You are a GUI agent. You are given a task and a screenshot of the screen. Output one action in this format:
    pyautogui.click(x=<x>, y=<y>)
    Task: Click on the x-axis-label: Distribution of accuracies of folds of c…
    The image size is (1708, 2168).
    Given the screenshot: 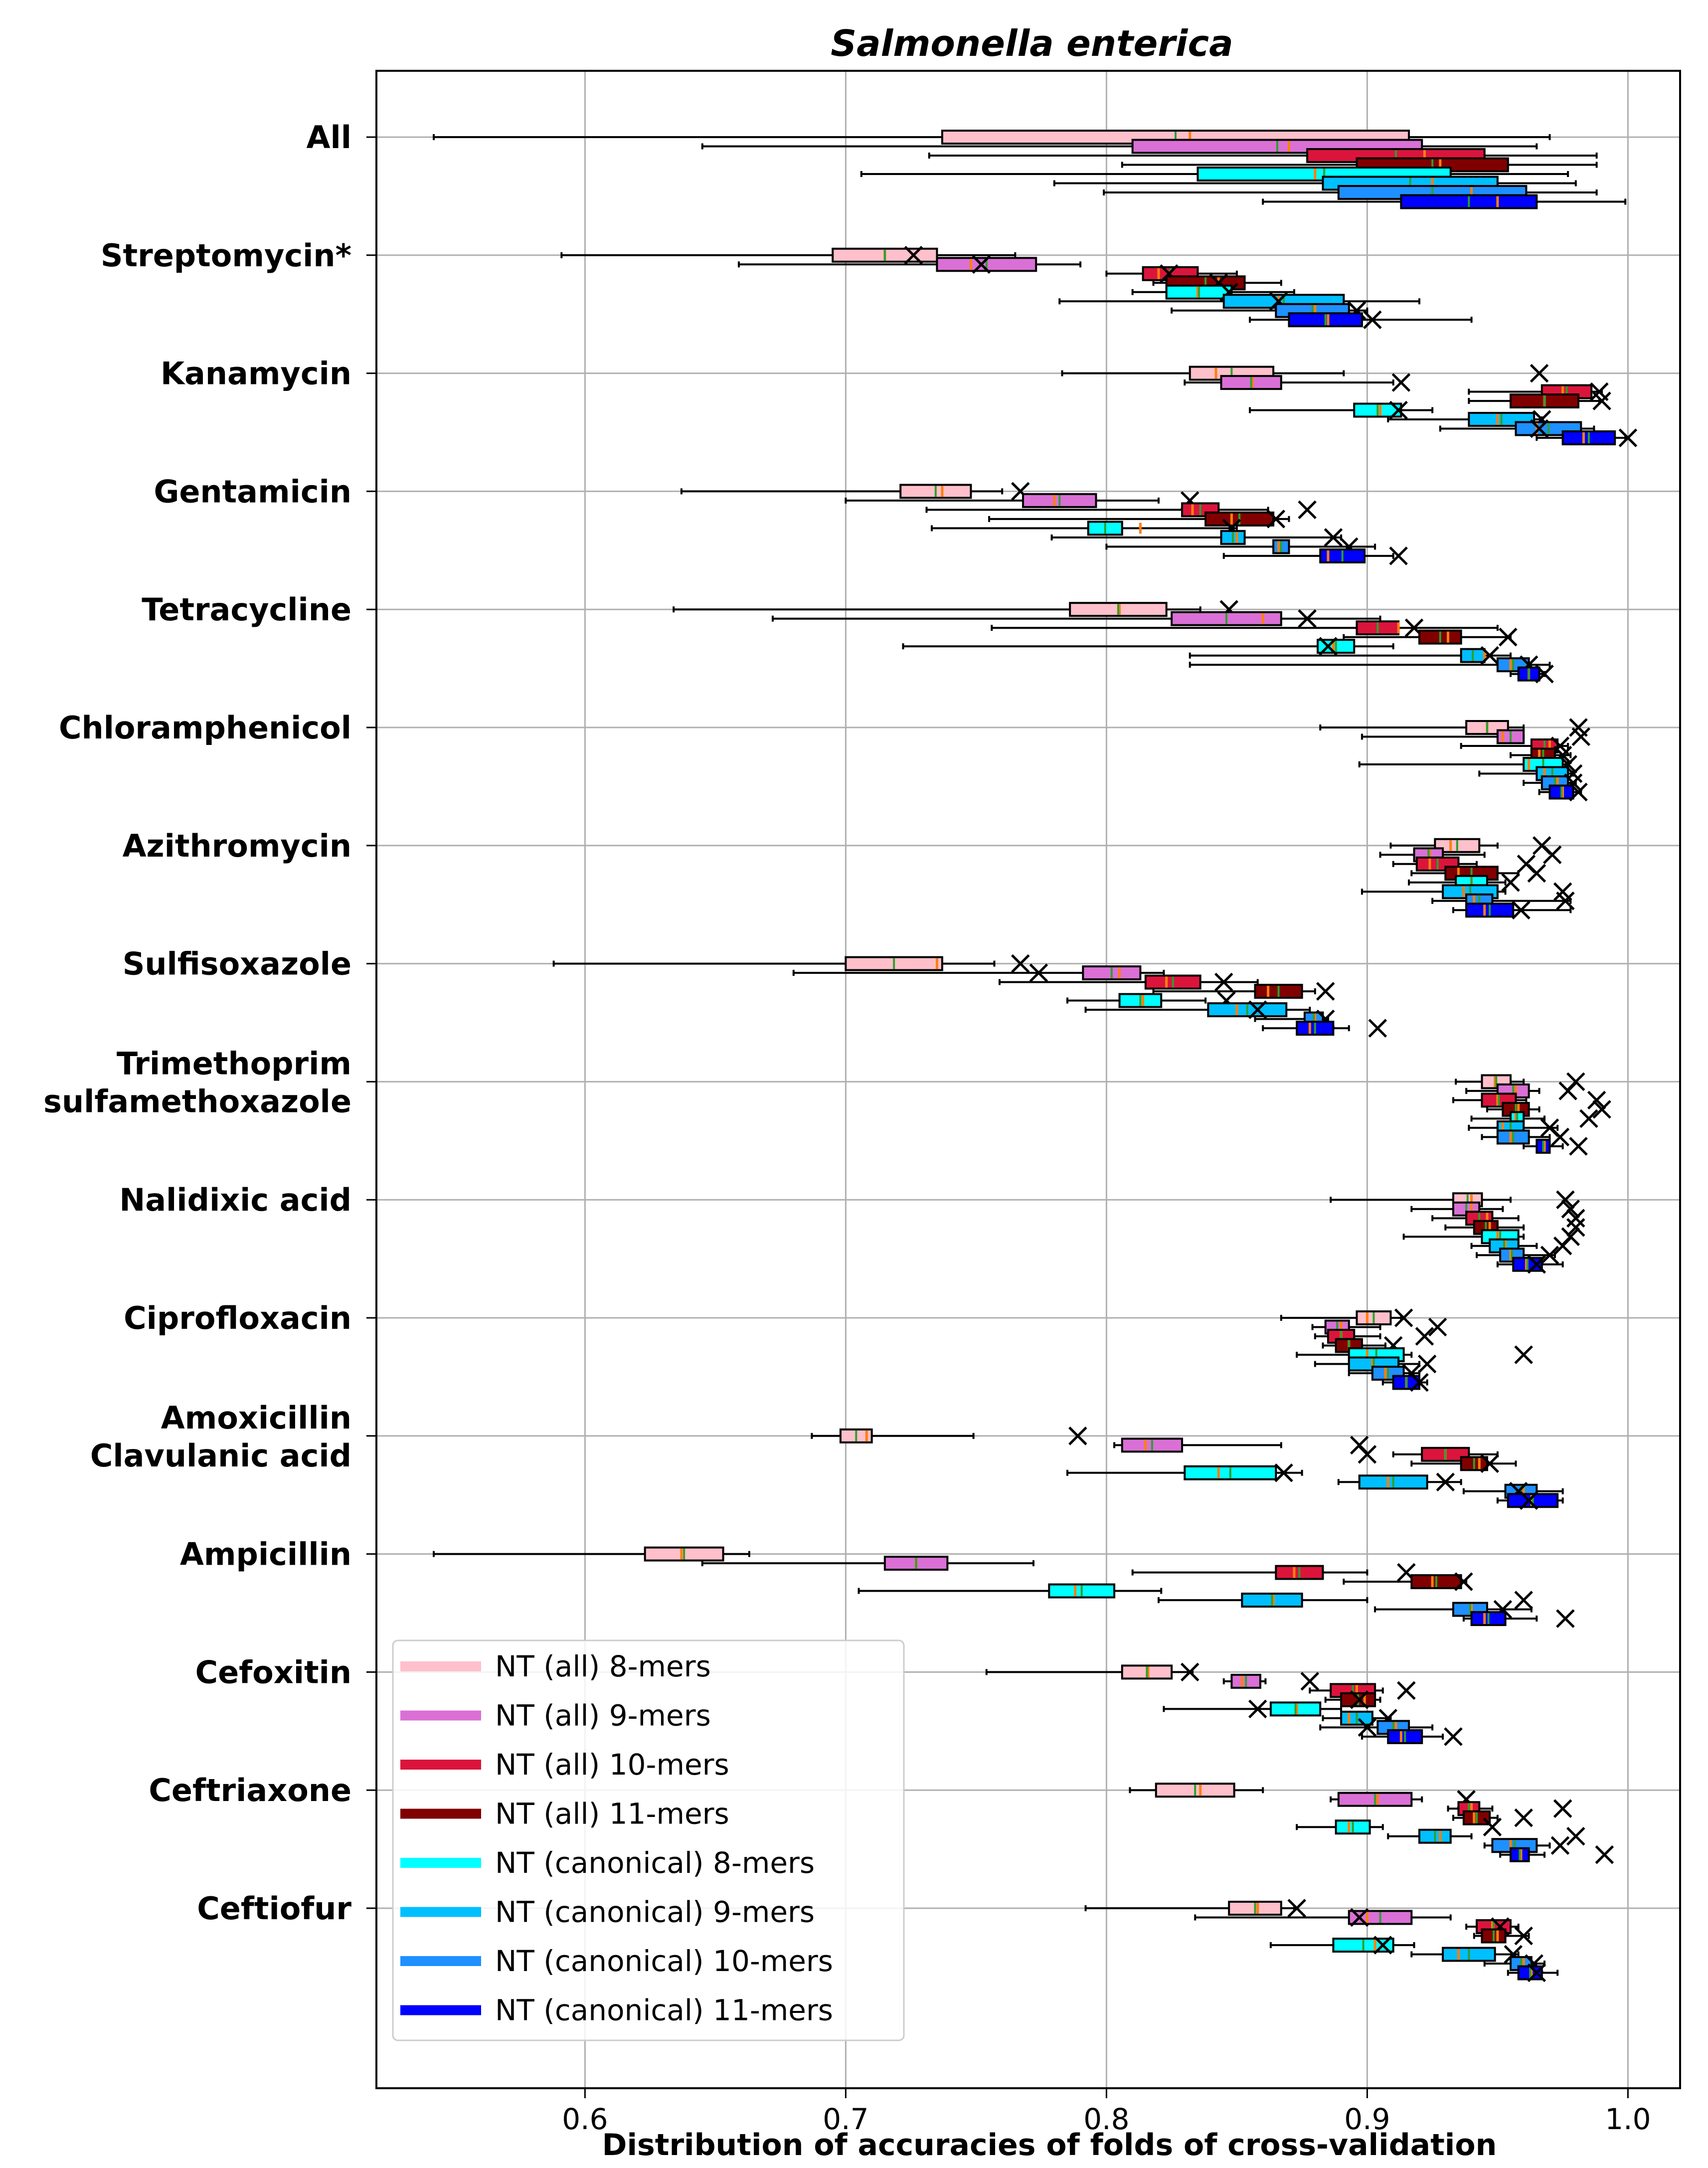 What is the action you would take?
    pyautogui.click(x=1050, y=2145)
    